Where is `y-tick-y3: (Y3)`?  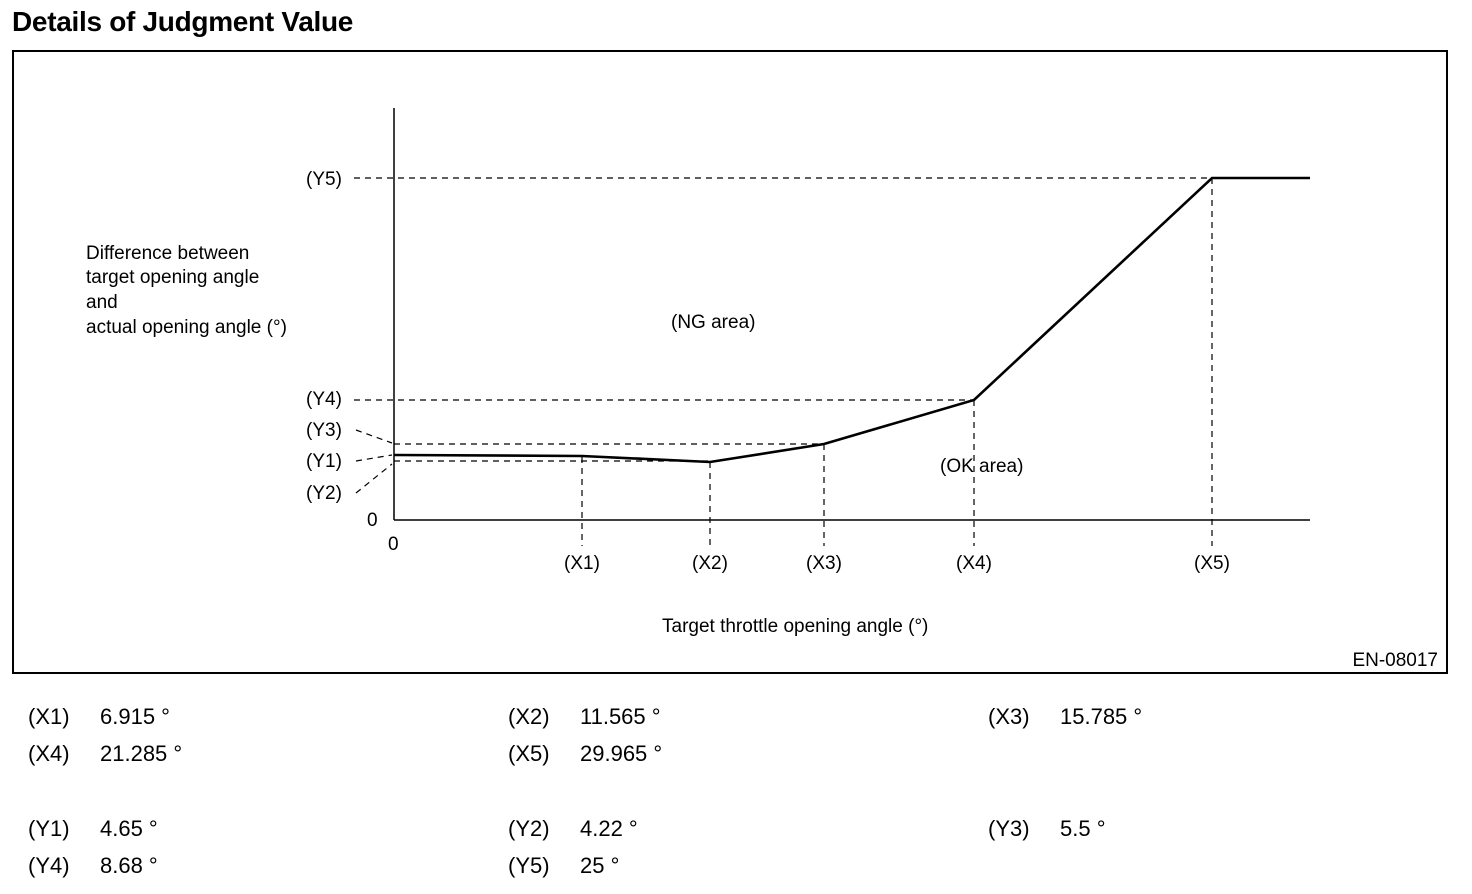
y-tick-y3: (Y3) is located at coordinates (324, 430).